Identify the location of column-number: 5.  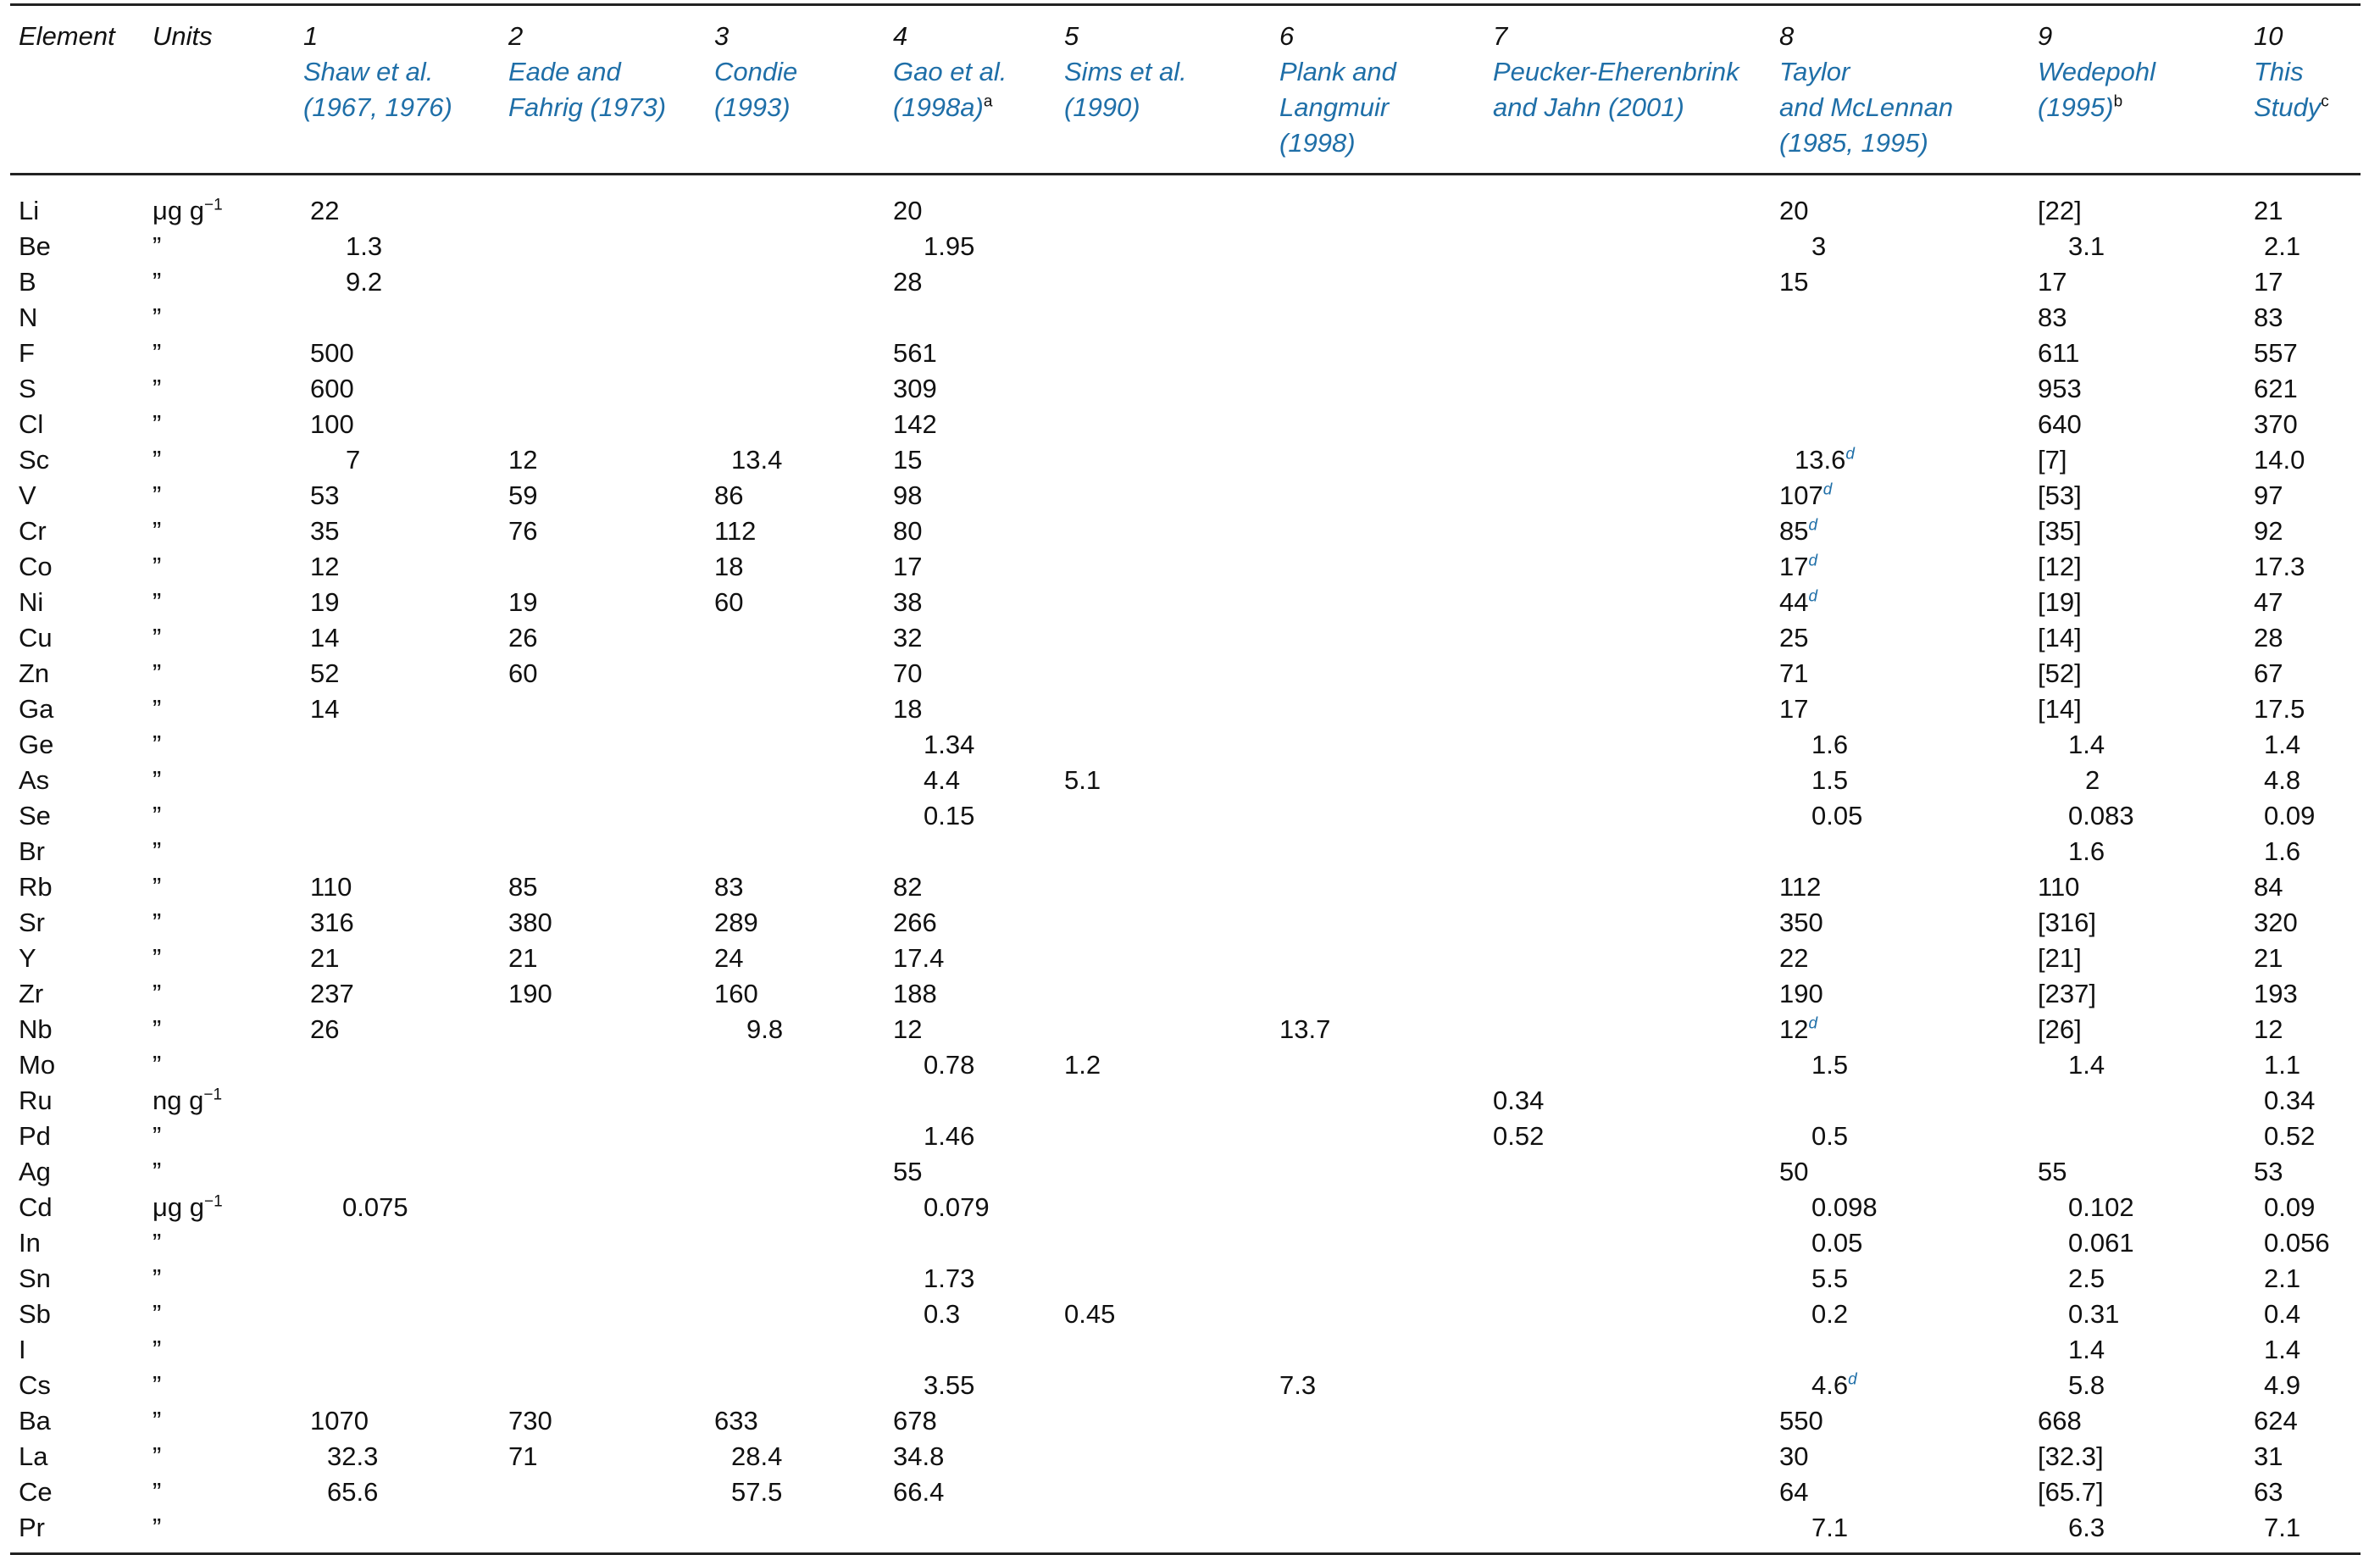
(1071, 36).